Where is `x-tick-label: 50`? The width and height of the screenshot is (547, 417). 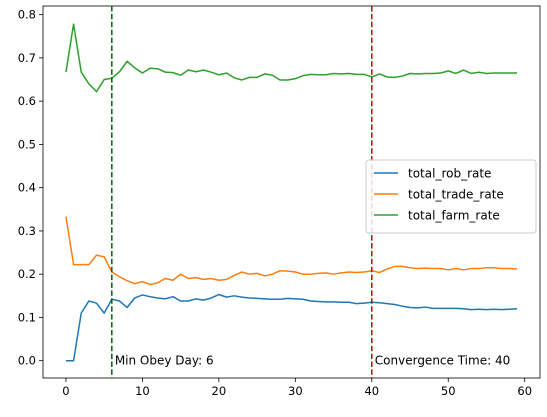 x-tick-label: 50 is located at coordinates (448, 391).